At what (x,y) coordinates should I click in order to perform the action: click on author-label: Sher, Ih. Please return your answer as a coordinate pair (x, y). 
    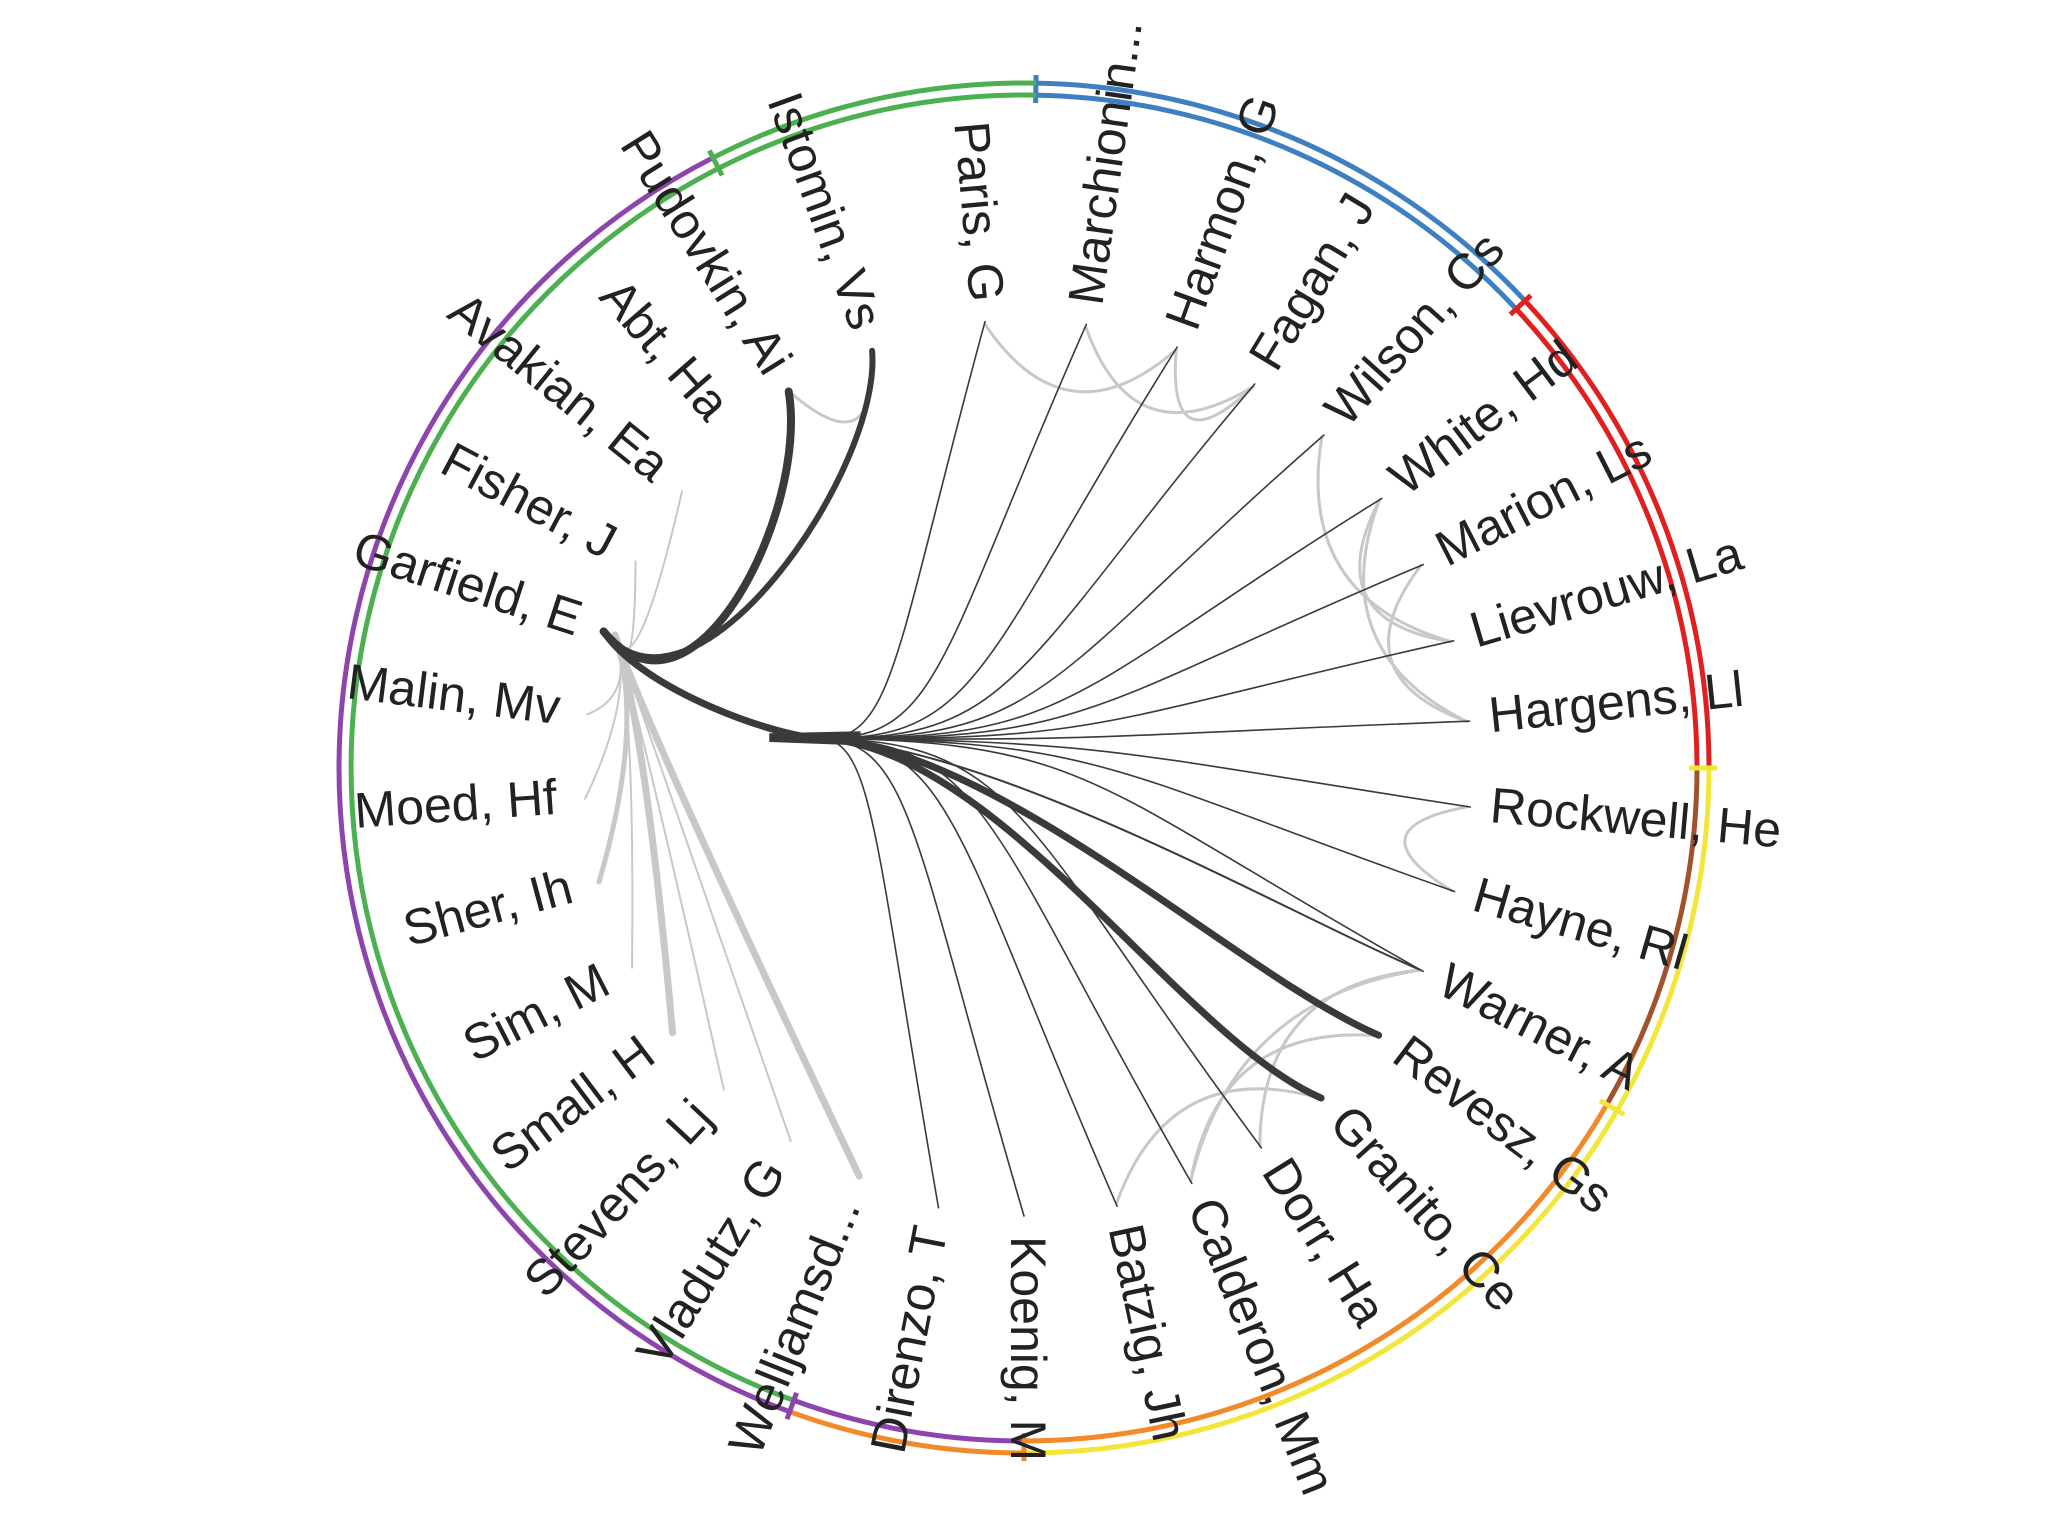
    Looking at the image, I should click on (487, 907).